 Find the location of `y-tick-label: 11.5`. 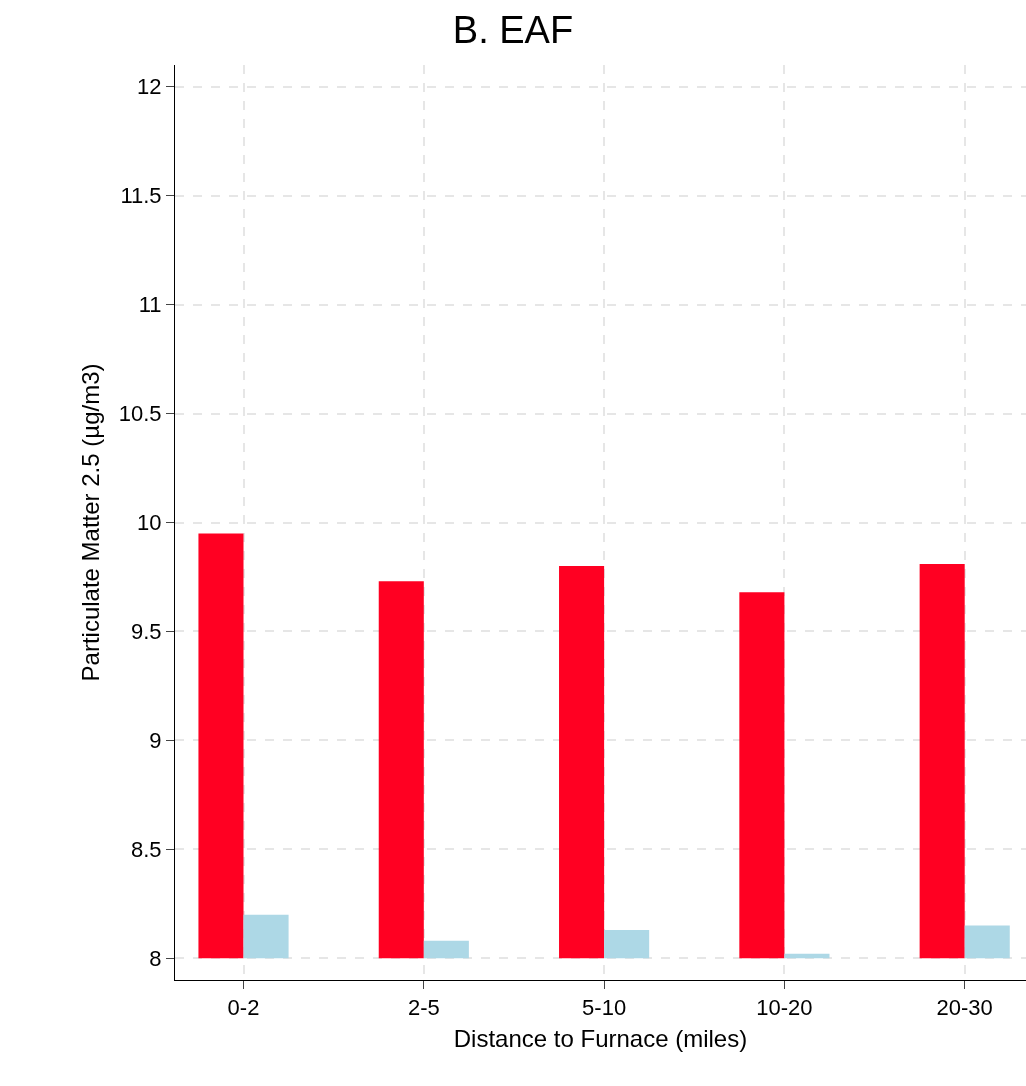

y-tick-label: 11.5 is located at coordinates (141, 196).